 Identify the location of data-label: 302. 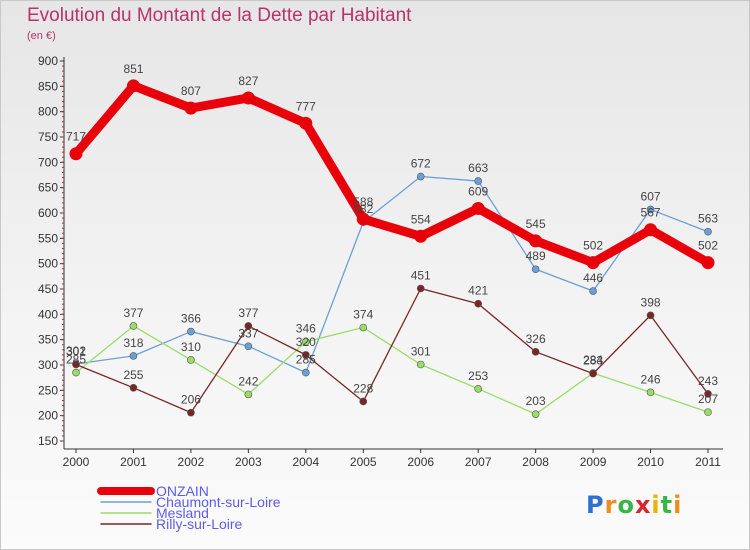
(76, 351).